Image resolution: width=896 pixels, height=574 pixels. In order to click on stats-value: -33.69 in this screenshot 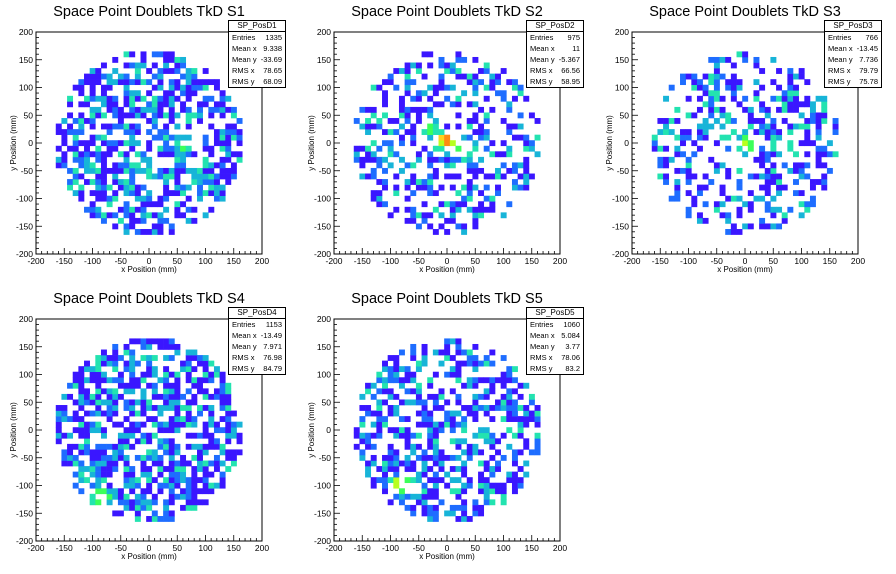, I will do `click(271, 59)`.